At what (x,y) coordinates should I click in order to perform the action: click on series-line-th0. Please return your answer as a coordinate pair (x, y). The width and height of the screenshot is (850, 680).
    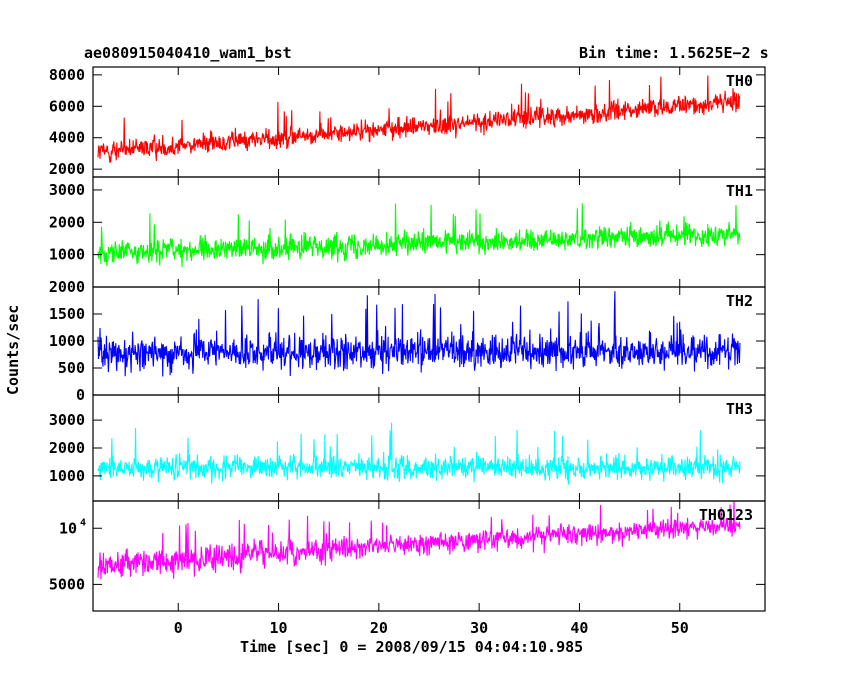
    Looking at the image, I should click on (419, 119).